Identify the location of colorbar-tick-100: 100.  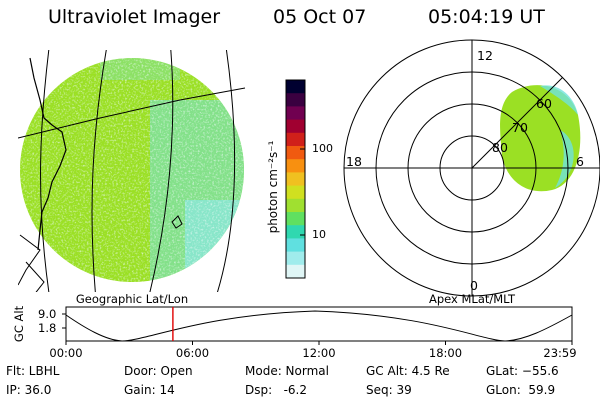
(322, 148).